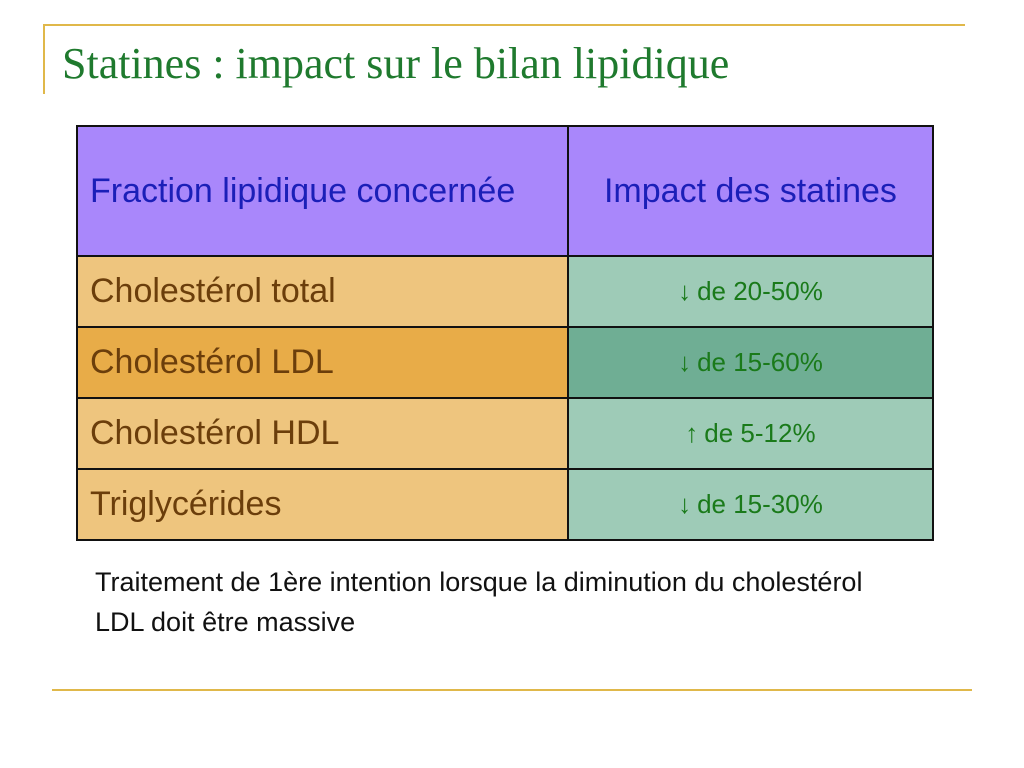  Describe the element at coordinates (322, 191) in the screenshot. I see `header-fraction: Fraction lipidique concernée` at that location.